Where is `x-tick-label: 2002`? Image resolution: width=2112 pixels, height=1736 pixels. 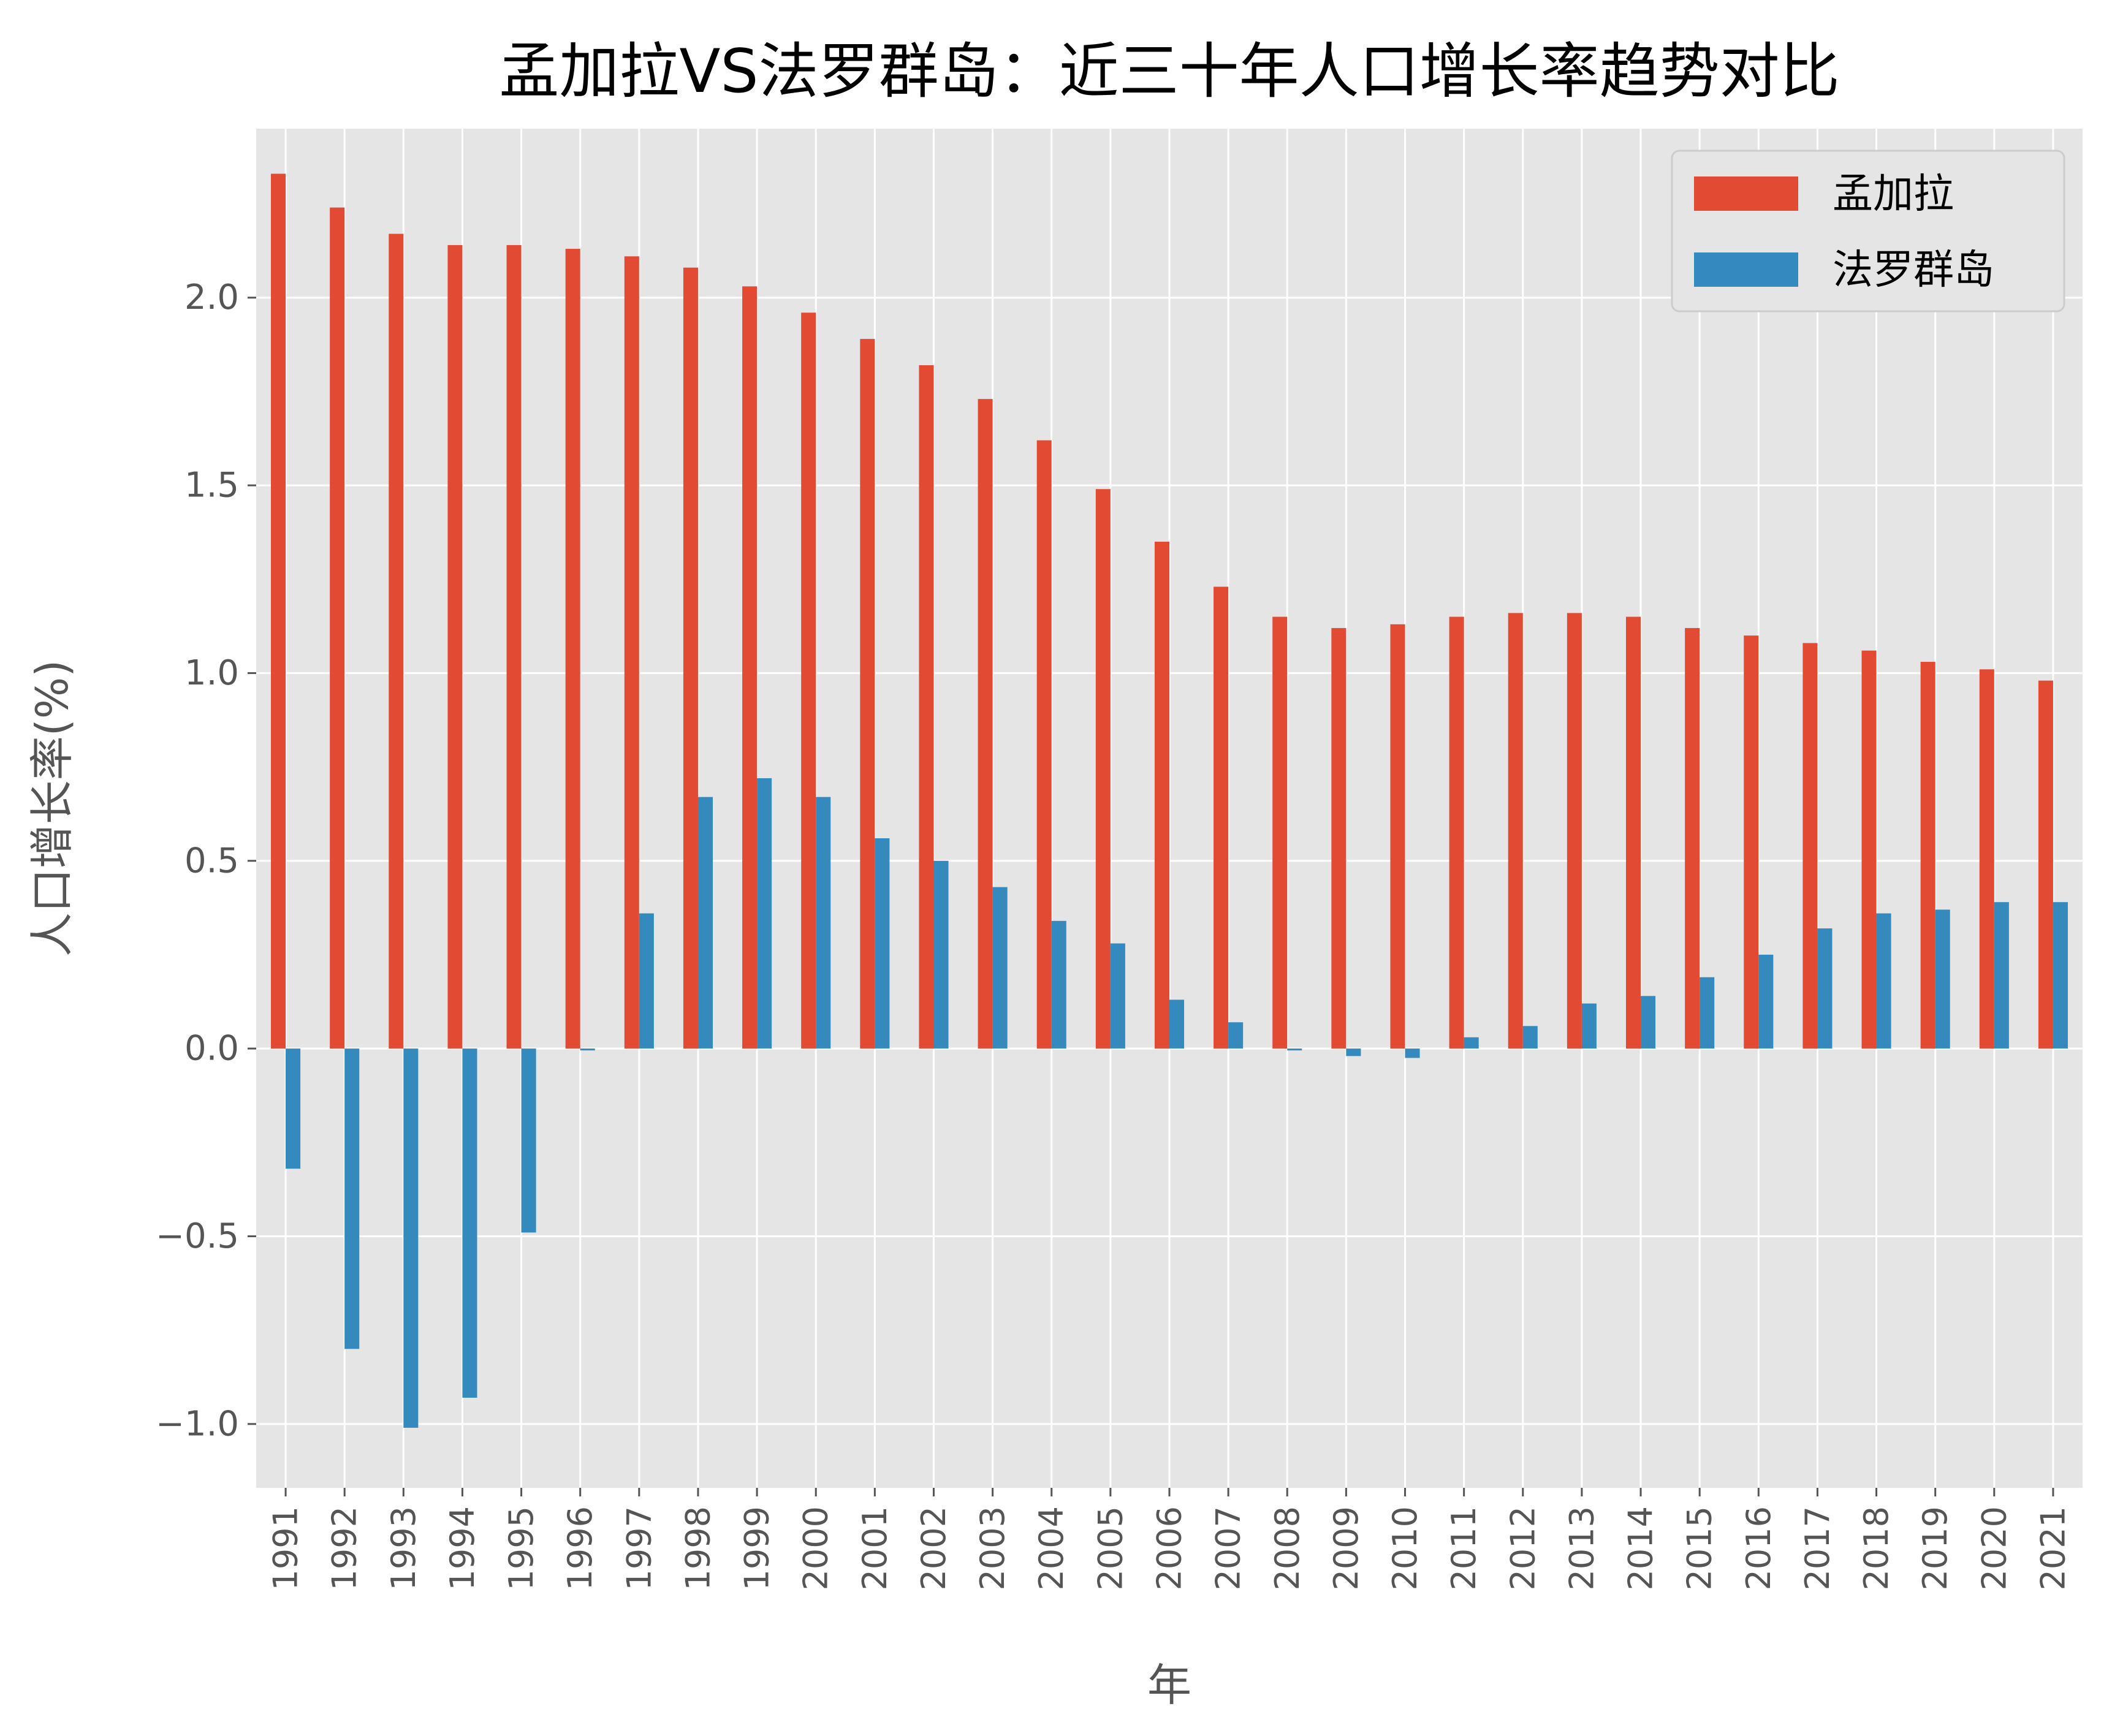 x-tick-label: 2002 is located at coordinates (933, 1548).